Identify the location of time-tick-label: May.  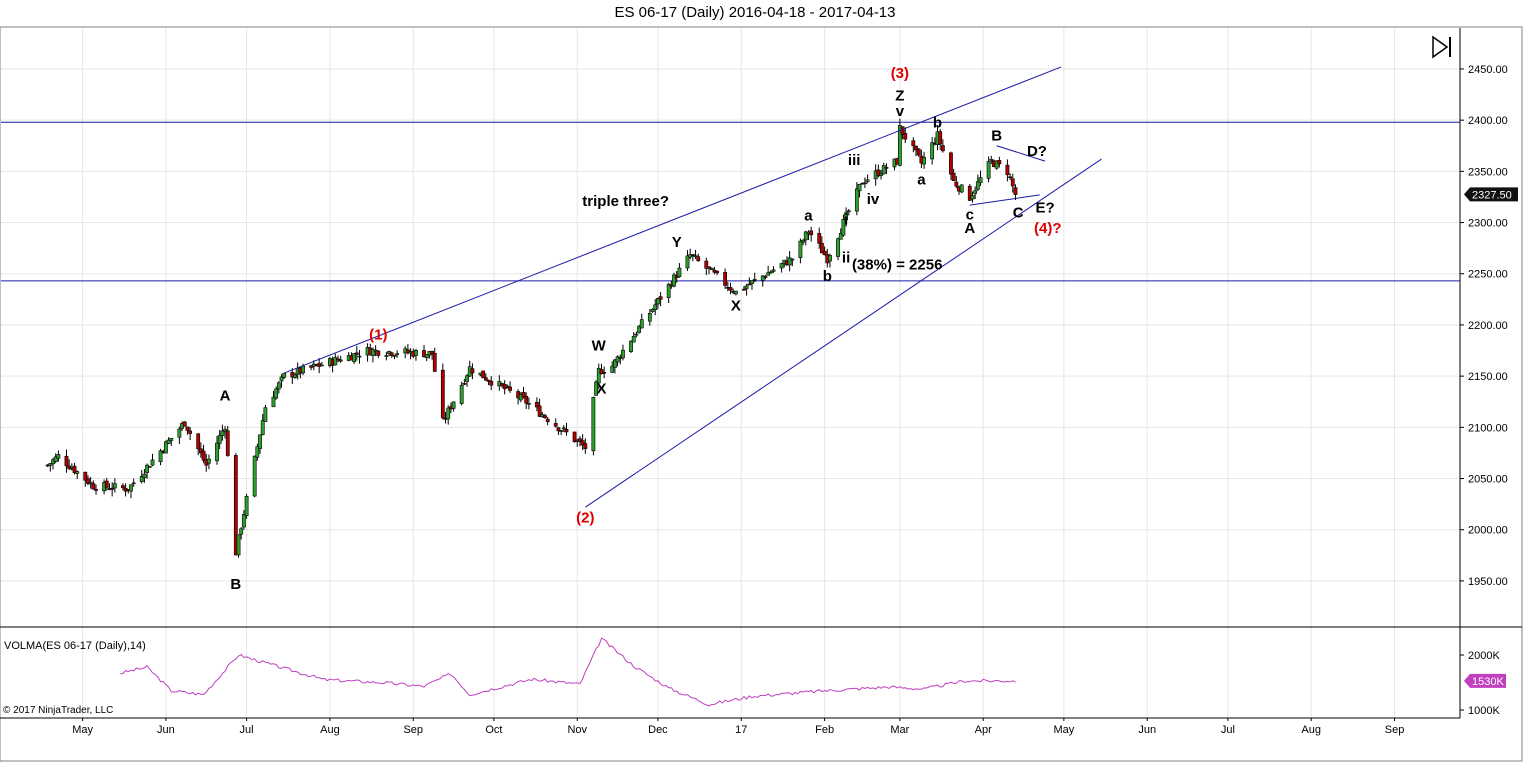
(82, 730).